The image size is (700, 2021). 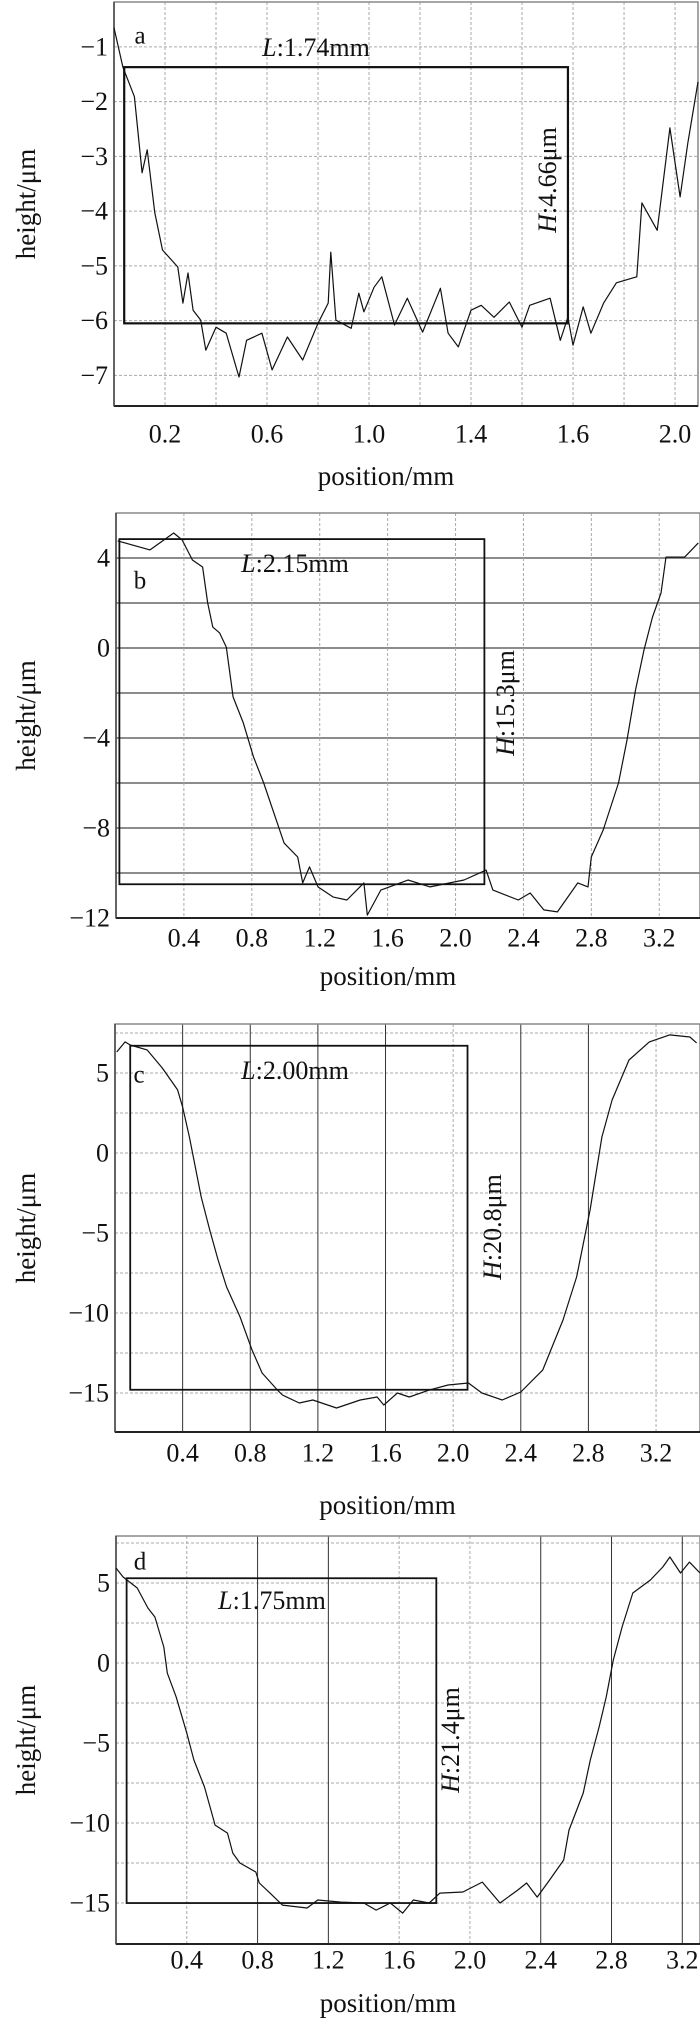 I want to click on length-value: :2.00mm, so click(x=302, y=1070).